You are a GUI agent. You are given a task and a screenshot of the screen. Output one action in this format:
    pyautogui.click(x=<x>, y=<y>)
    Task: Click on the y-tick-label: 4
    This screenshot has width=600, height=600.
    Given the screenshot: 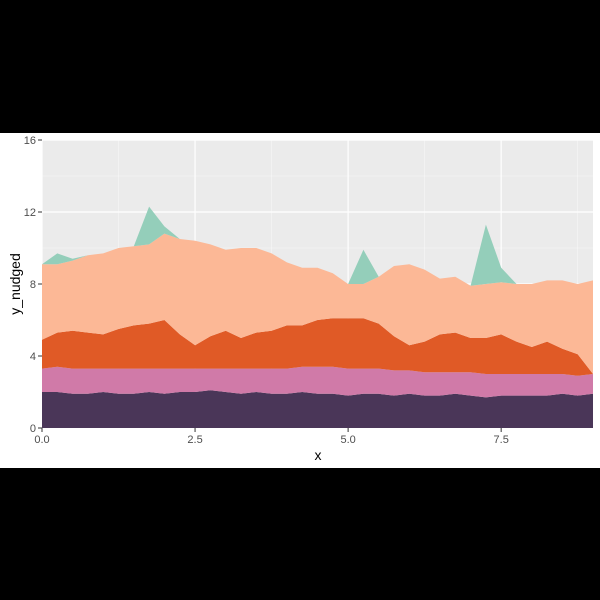 What is the action you would take?
    pyautogui.click(x=33, y=357)
    